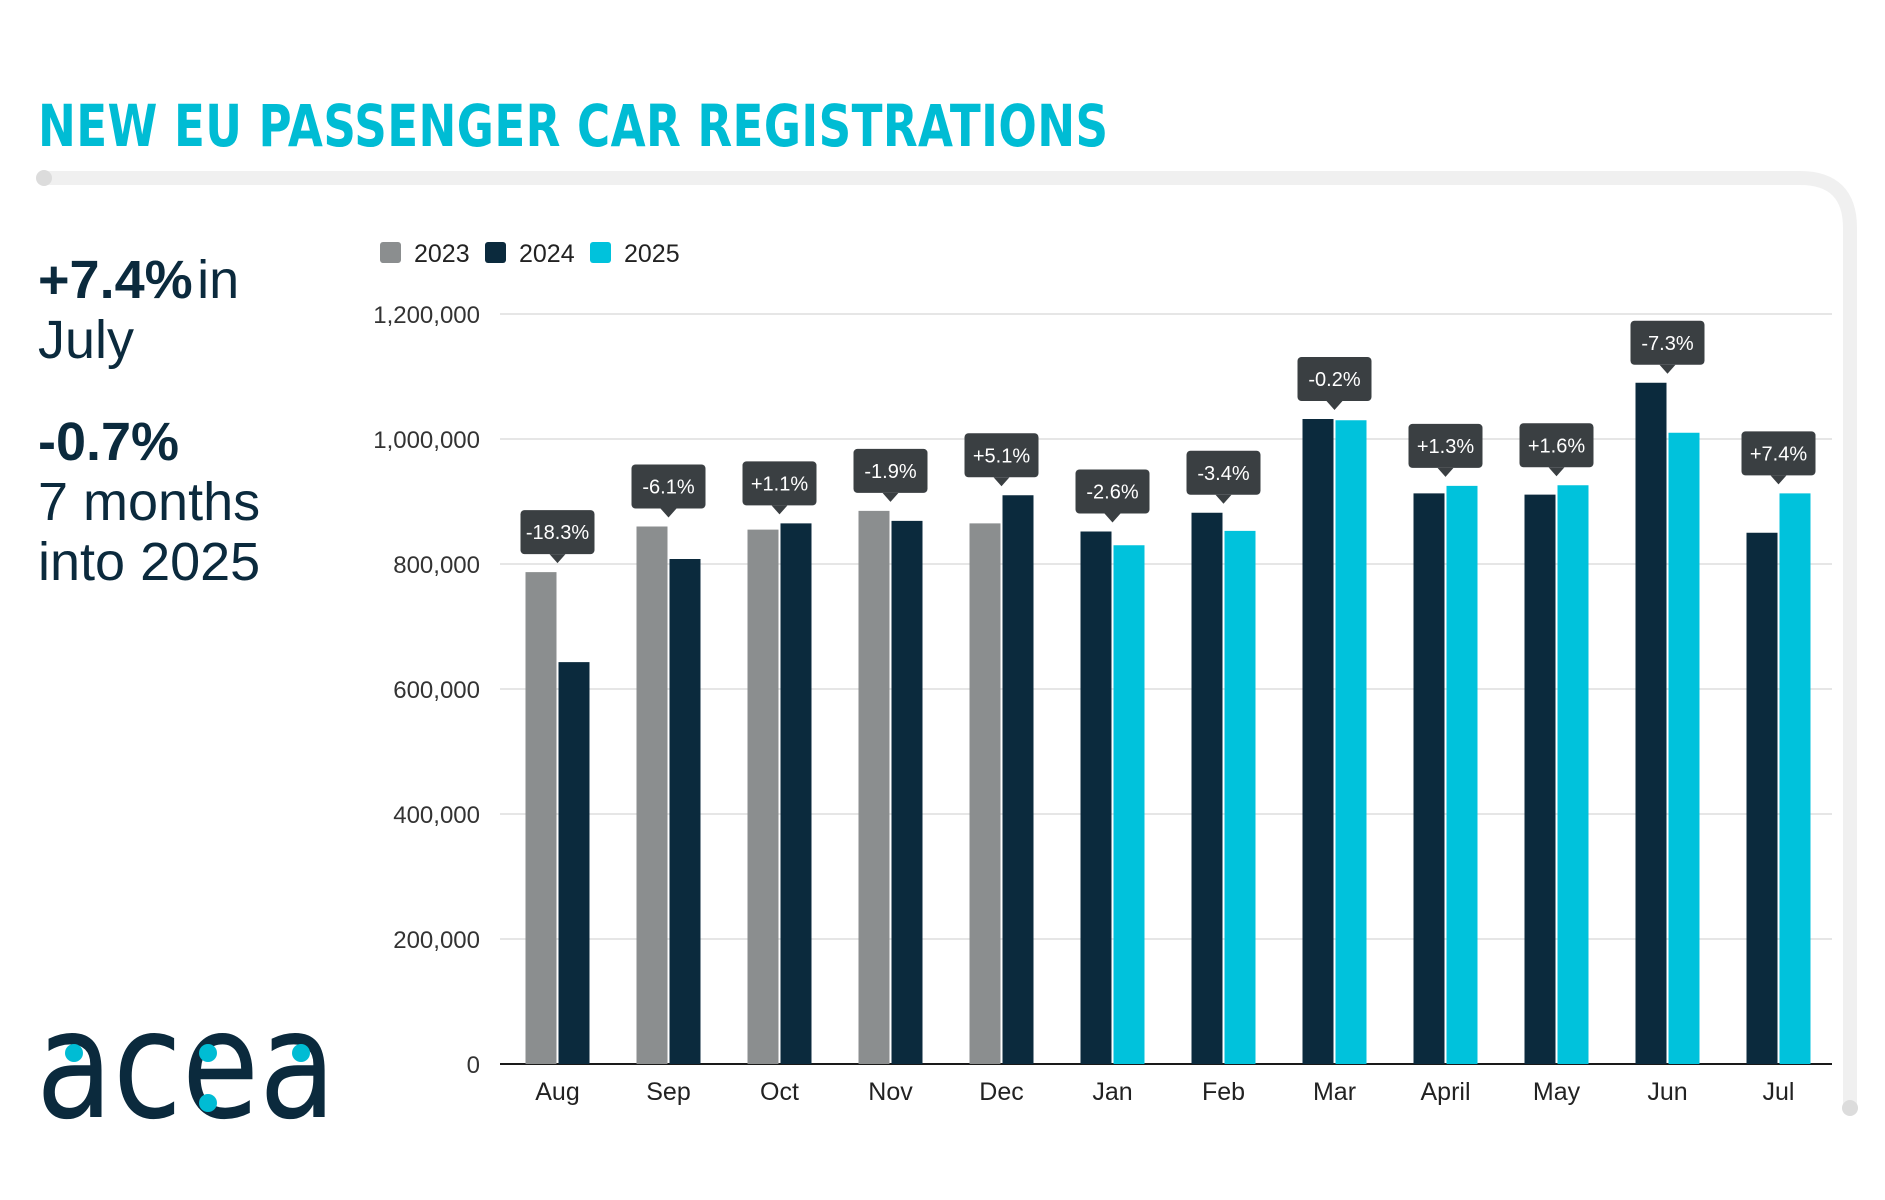  I want to click on x-tick-label: Jan, so click(1112, 1092).